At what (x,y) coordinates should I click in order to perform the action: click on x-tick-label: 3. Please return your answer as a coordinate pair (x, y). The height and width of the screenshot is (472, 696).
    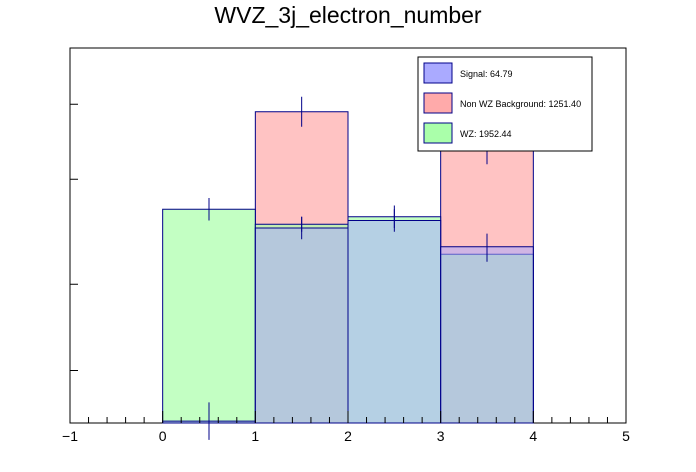
    Looking at the image, I should click on (441, 436).